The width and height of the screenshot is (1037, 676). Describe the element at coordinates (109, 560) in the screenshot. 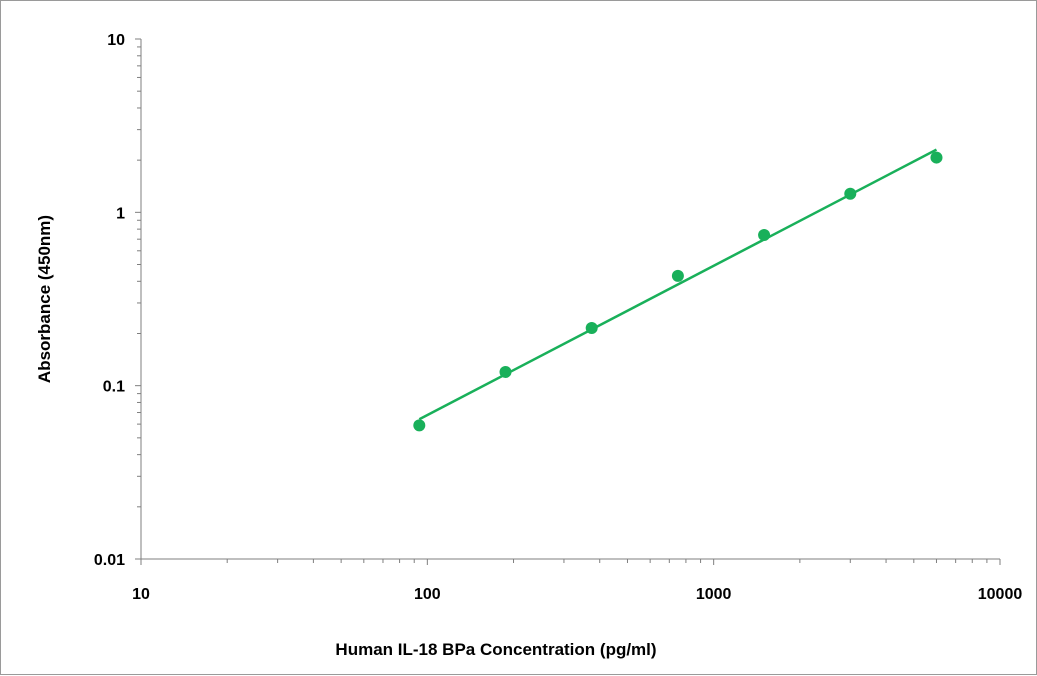

I see `y-tick-label: 0.01` at that location.